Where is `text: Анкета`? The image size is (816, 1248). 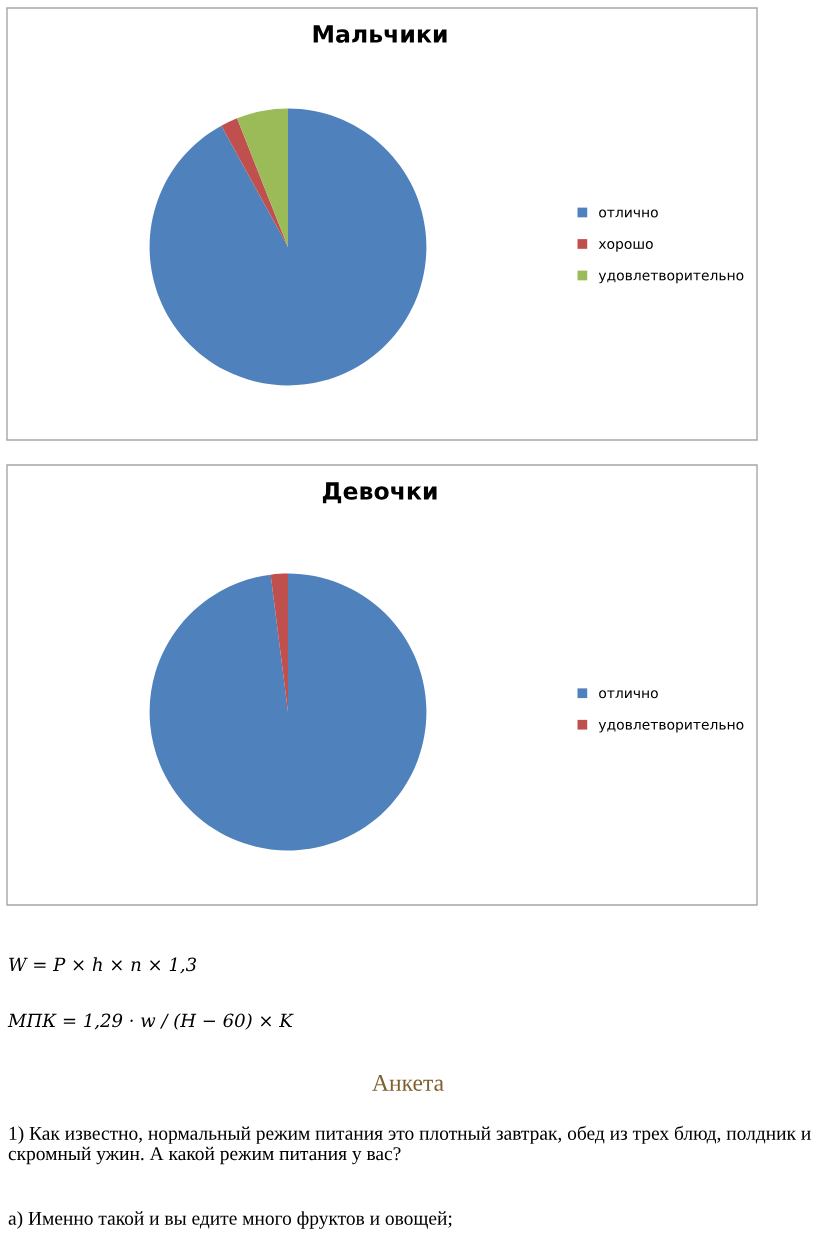
text: Анкета is located at coordinates (408, 1083).